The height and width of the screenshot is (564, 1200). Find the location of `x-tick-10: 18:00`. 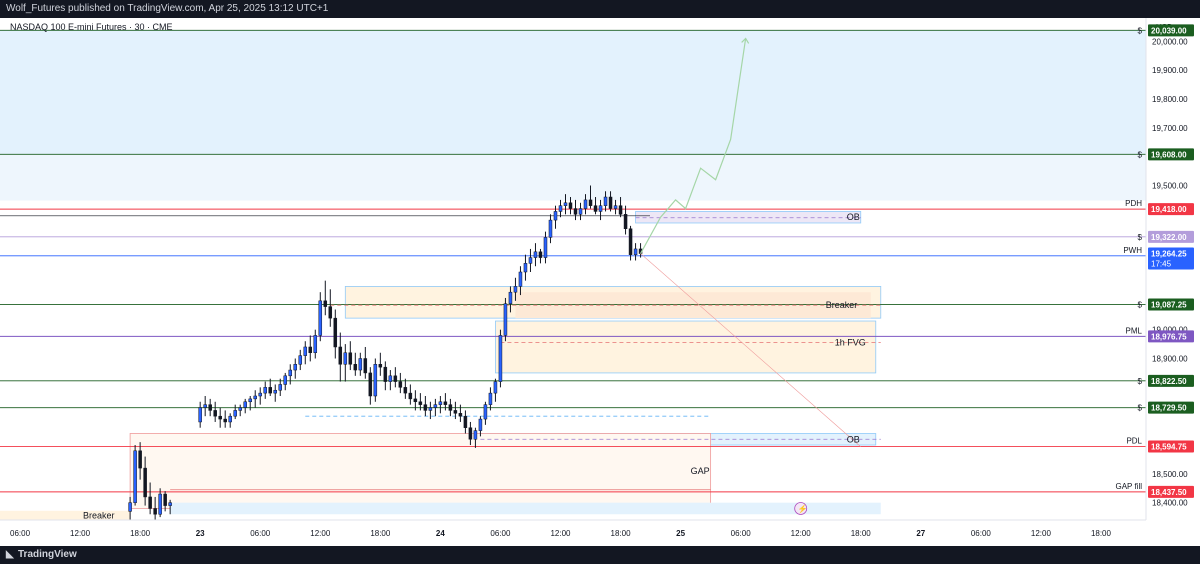

x-tick-10: 18:00 is located at coordinates (621, 533).